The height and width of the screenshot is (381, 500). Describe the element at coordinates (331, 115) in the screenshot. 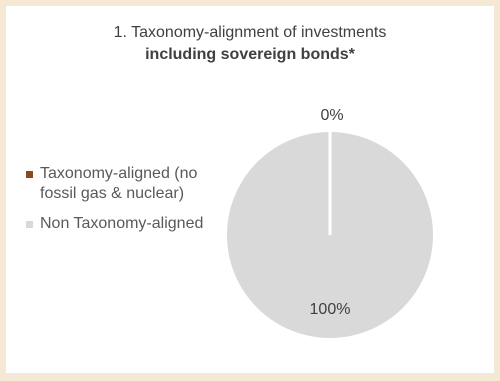

I see `data-label-taxonomy-aligned: 0%` at that location.